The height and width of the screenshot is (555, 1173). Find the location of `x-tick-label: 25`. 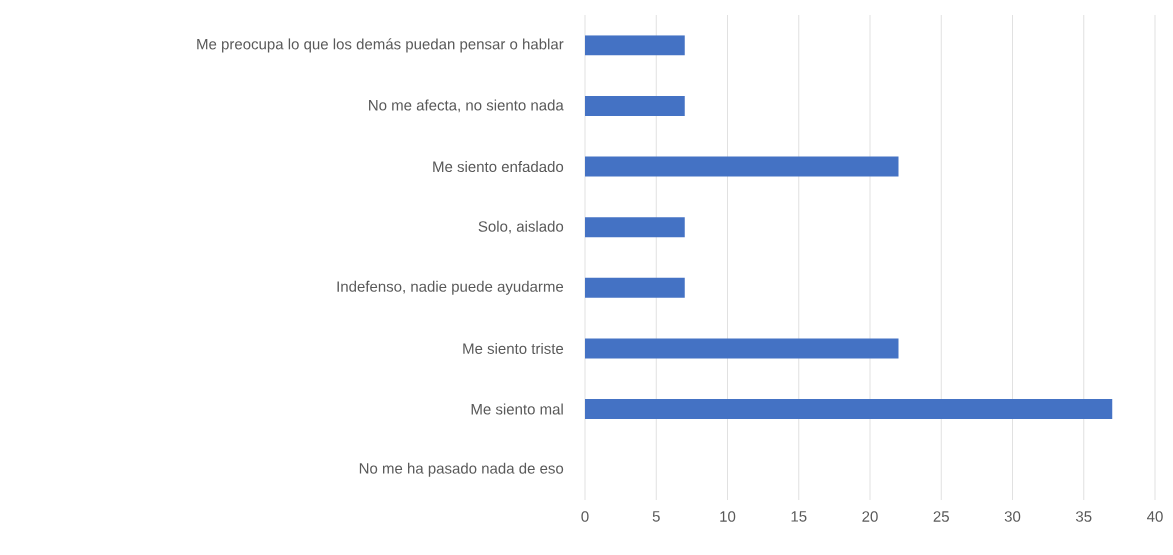

x-tick-label: 25 is located at coordinates (941, 516).